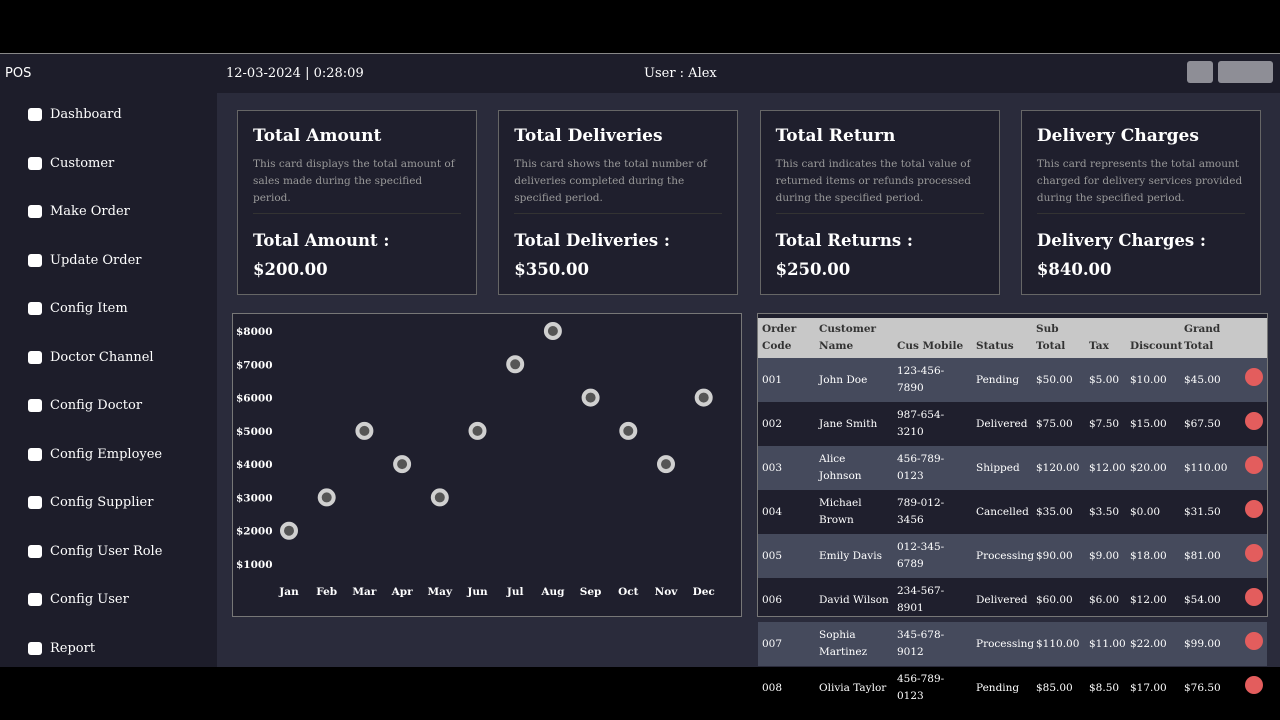 The width and height of the screenshot is (1280, 720). I want to click on x-tick-label: Jul, so click(515, 592).